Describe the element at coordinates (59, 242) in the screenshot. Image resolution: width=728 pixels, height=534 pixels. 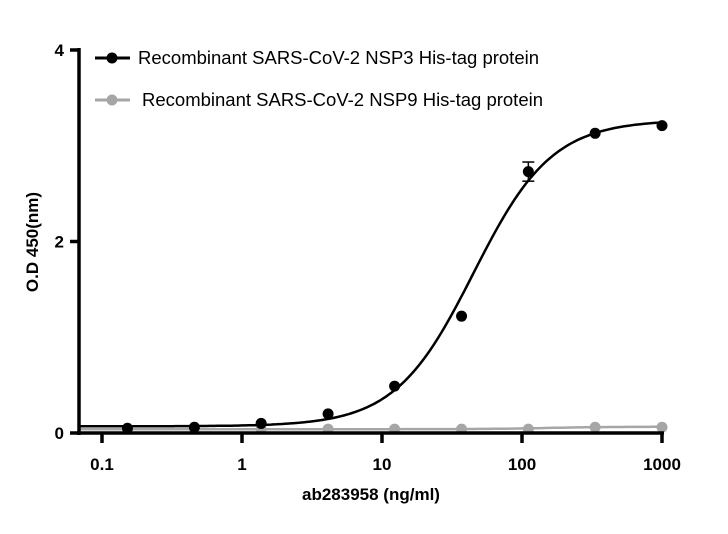
I see `y-tick-label: 2` at that location.